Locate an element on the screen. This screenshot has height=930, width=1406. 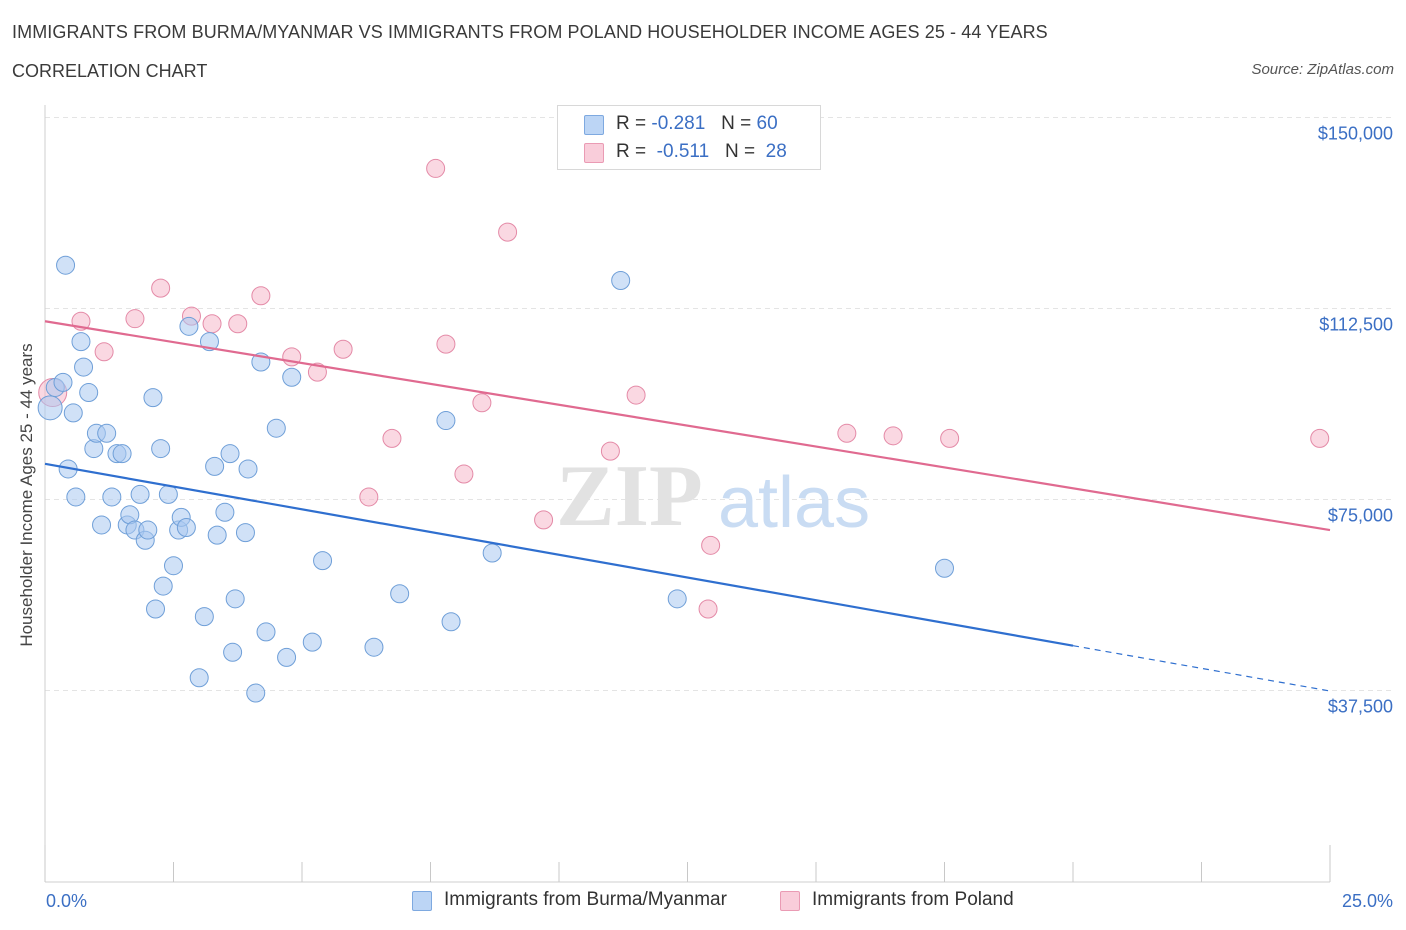
chart-subtitle: CORRELATION CHART is located at coordinates (110, 71).